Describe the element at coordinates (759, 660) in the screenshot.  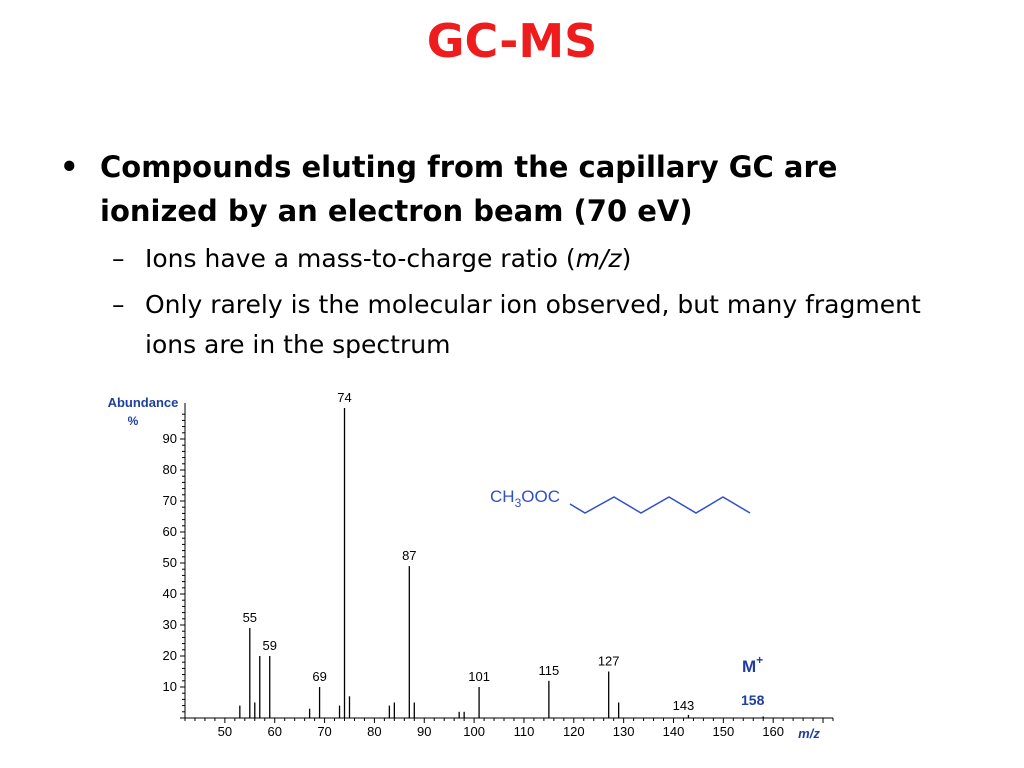
I see `molecular-ion-charge: +` at that location.